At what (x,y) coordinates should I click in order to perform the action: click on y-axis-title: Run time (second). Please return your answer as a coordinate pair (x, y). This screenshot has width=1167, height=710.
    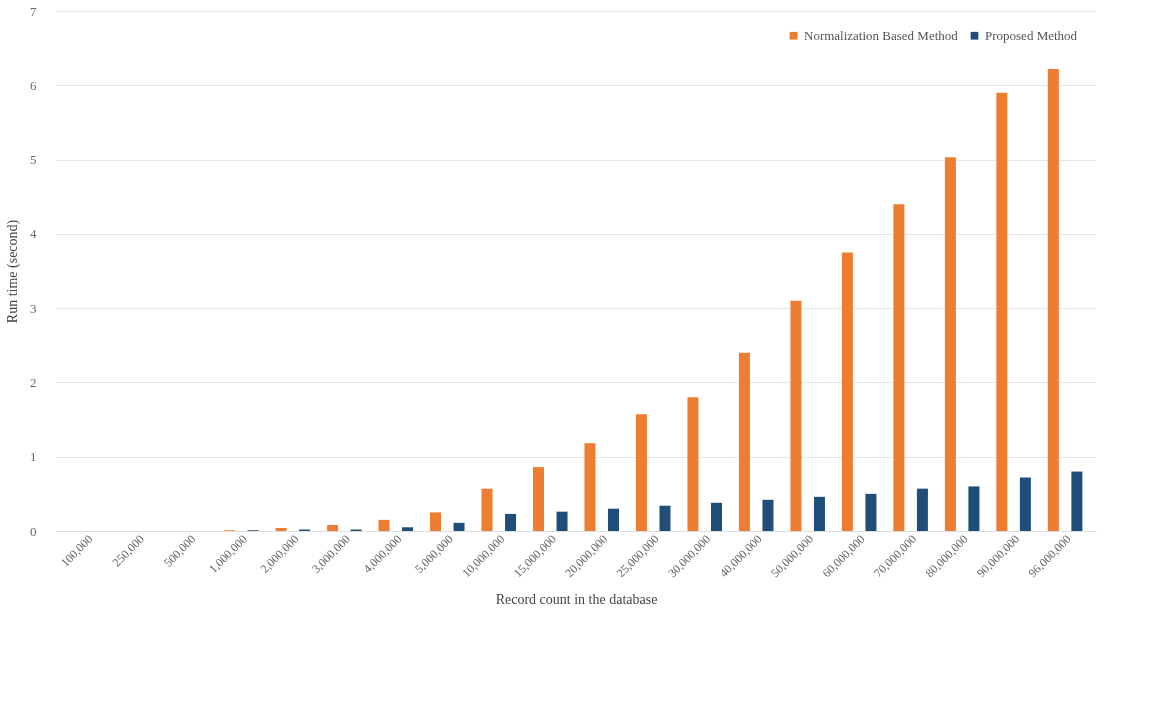
    Looking at the image, I should click on (13, 271).